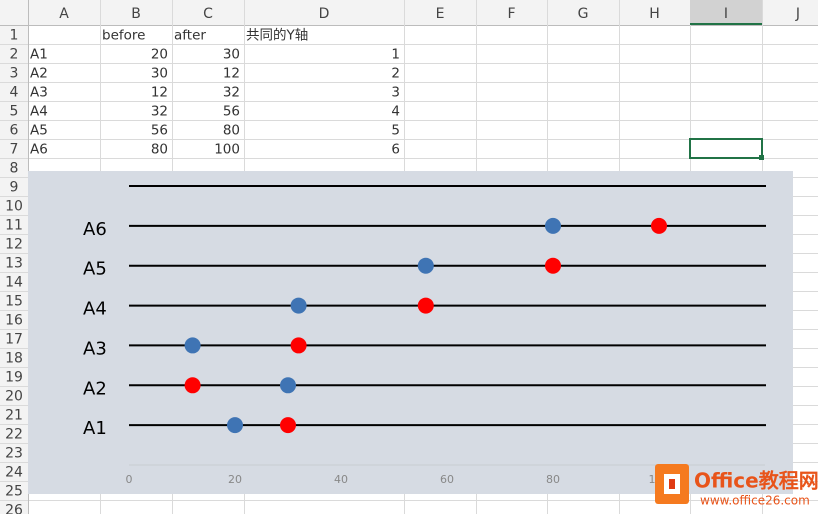 This screenshot has width=818, height=514. What do you see at coordinates (395, 131) in the screenshot?
I see `cell: 5` at bounding box center [395, 131].